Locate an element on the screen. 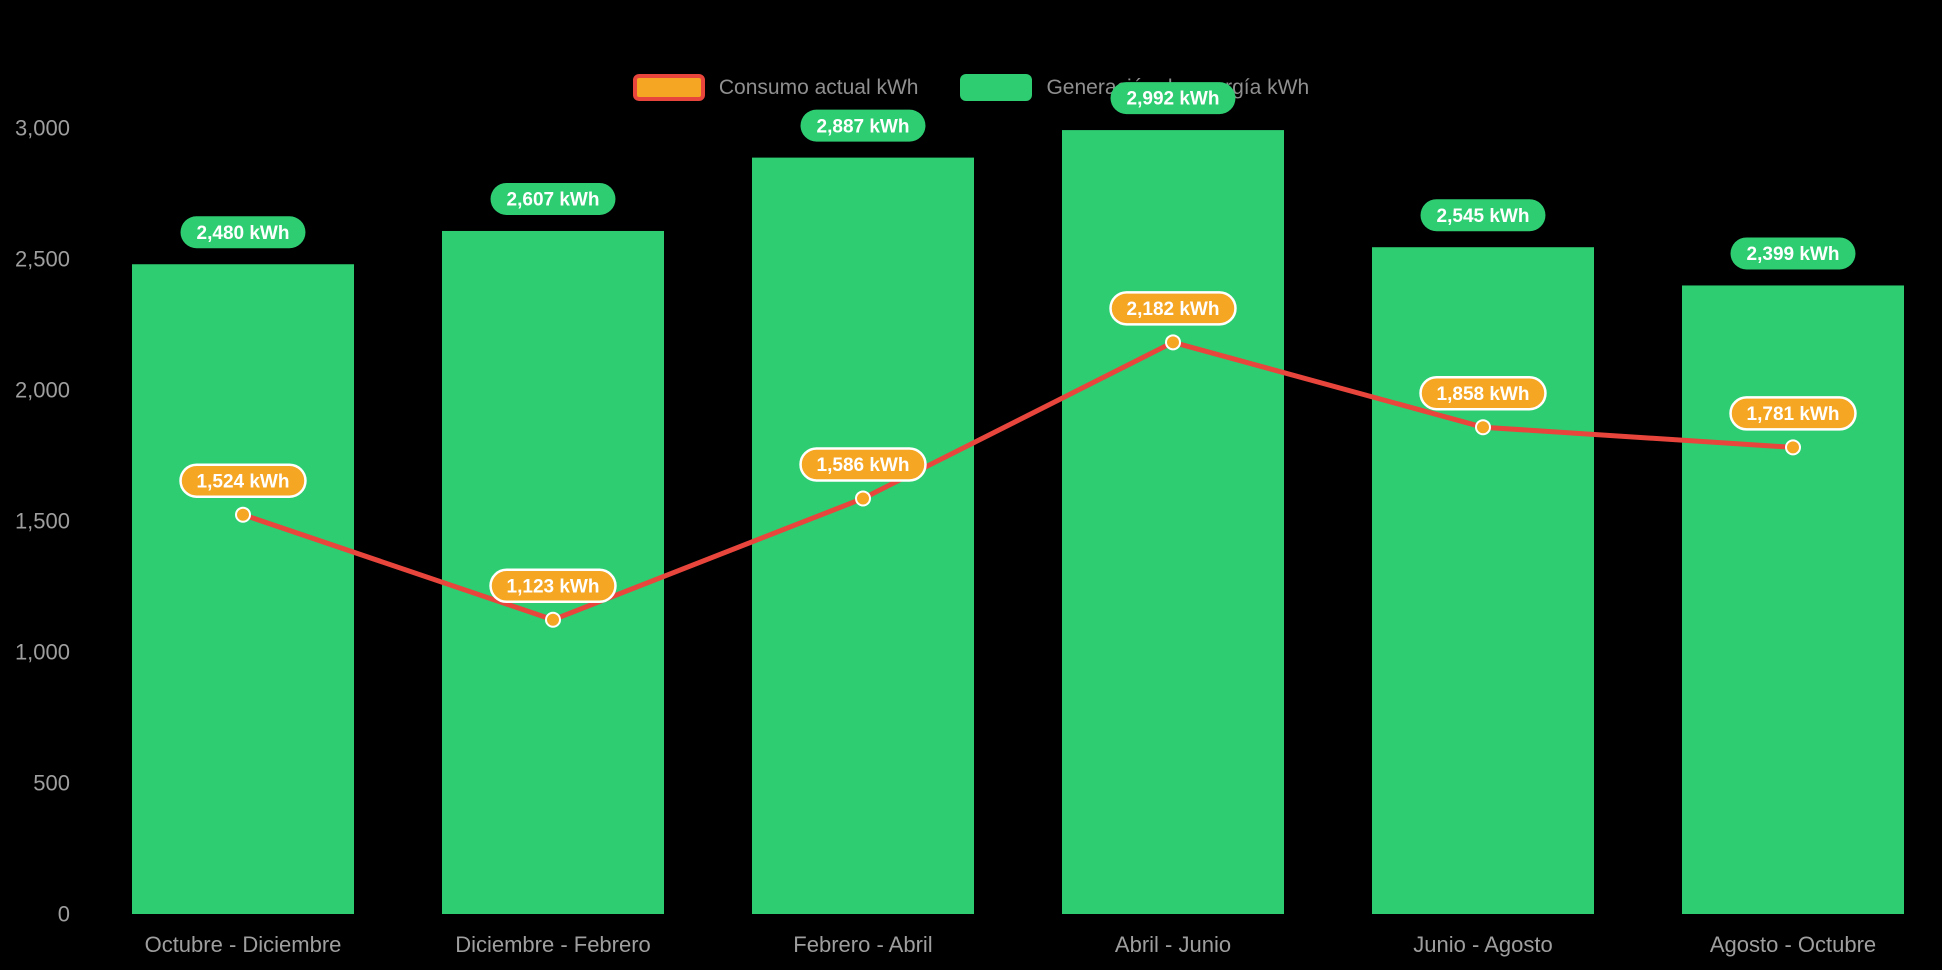  svg-text: 2,480 kWh is located at coordinates (243, 233).